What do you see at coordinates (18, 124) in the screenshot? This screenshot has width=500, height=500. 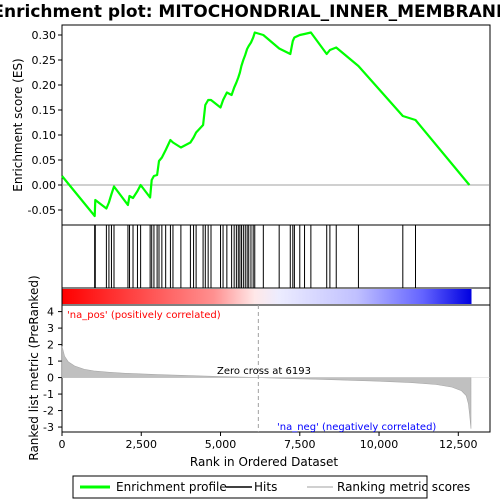 I see `es-axis-label: Enrichment score (ES)` at bounding box center [18, 124].